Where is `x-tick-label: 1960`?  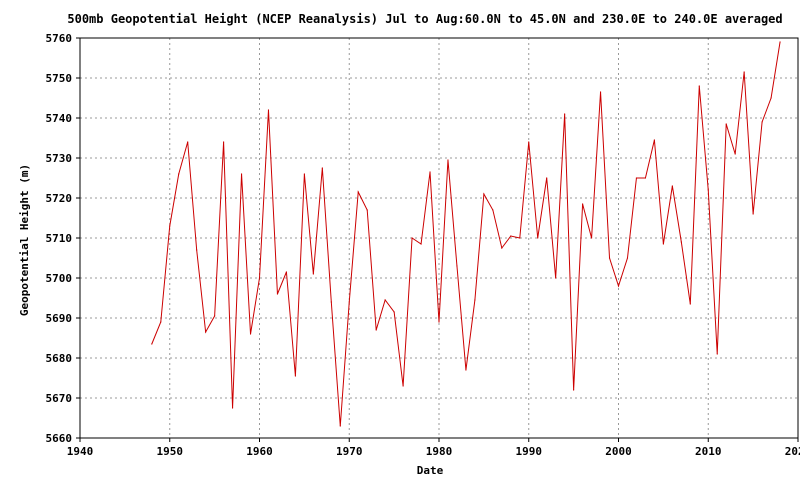 x-tick-label: 1960 is located at coordinates (259, 451).